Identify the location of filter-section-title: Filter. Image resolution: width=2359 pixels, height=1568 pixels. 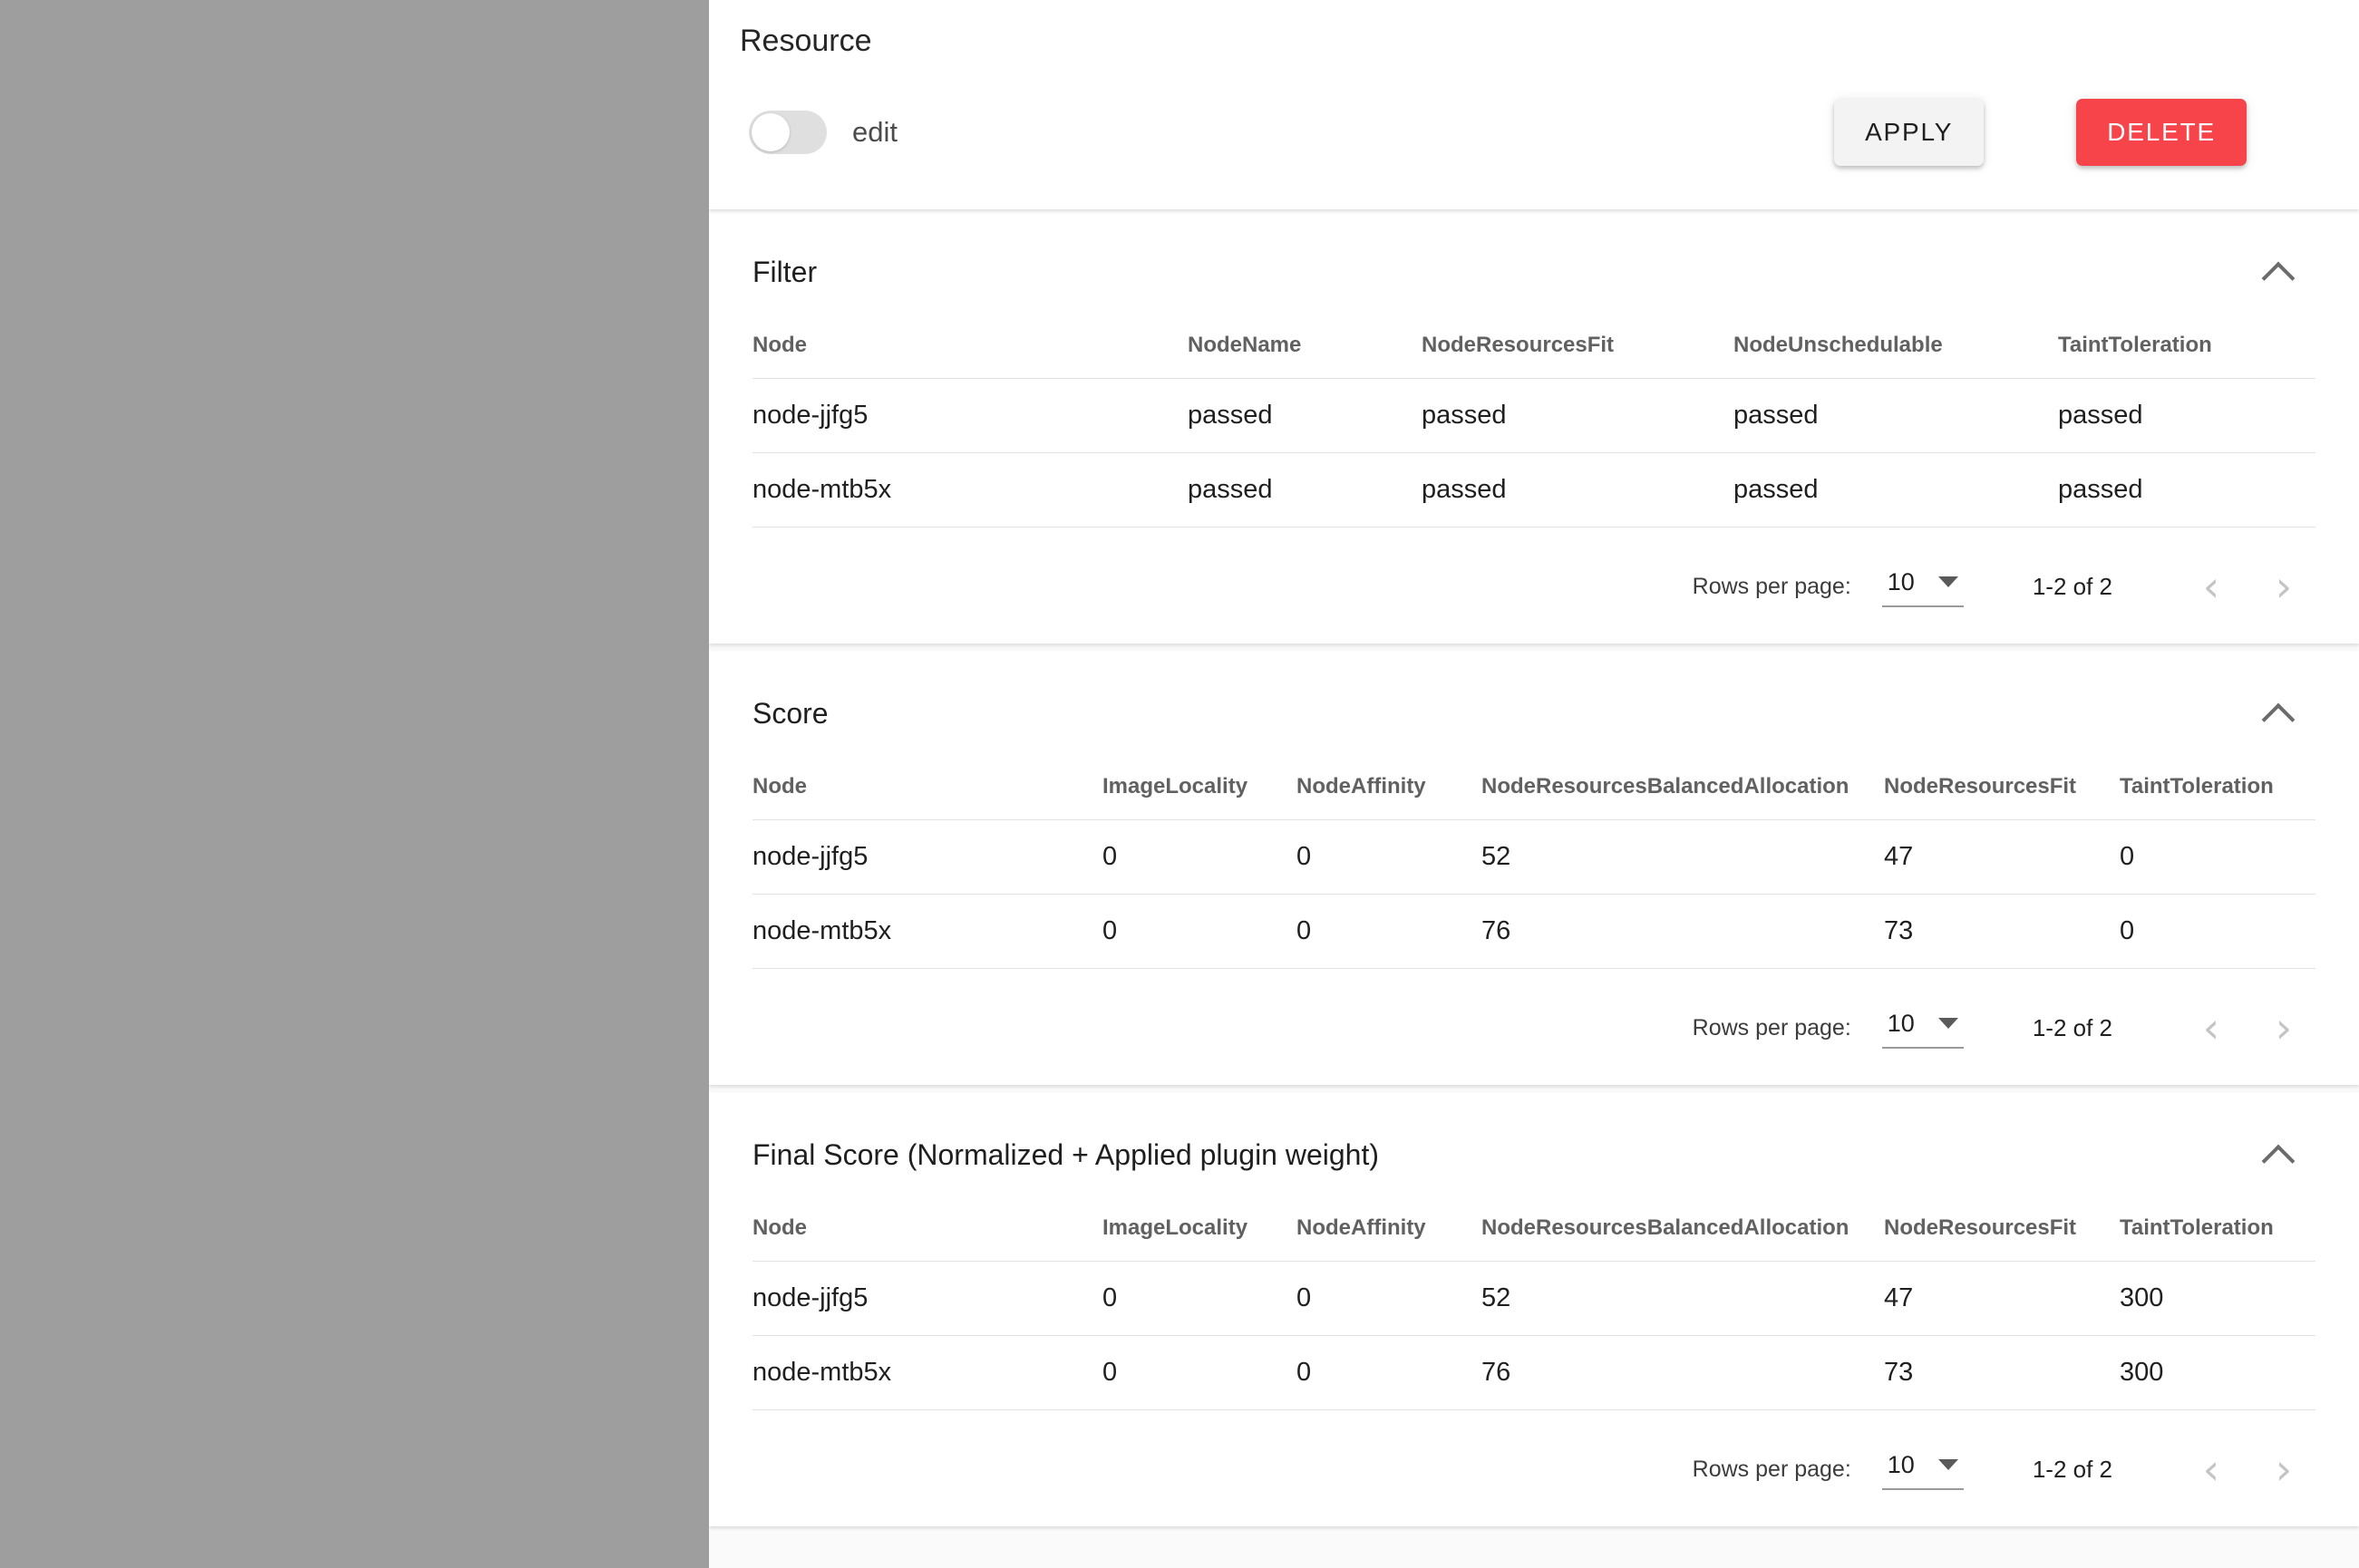
(785, 272).